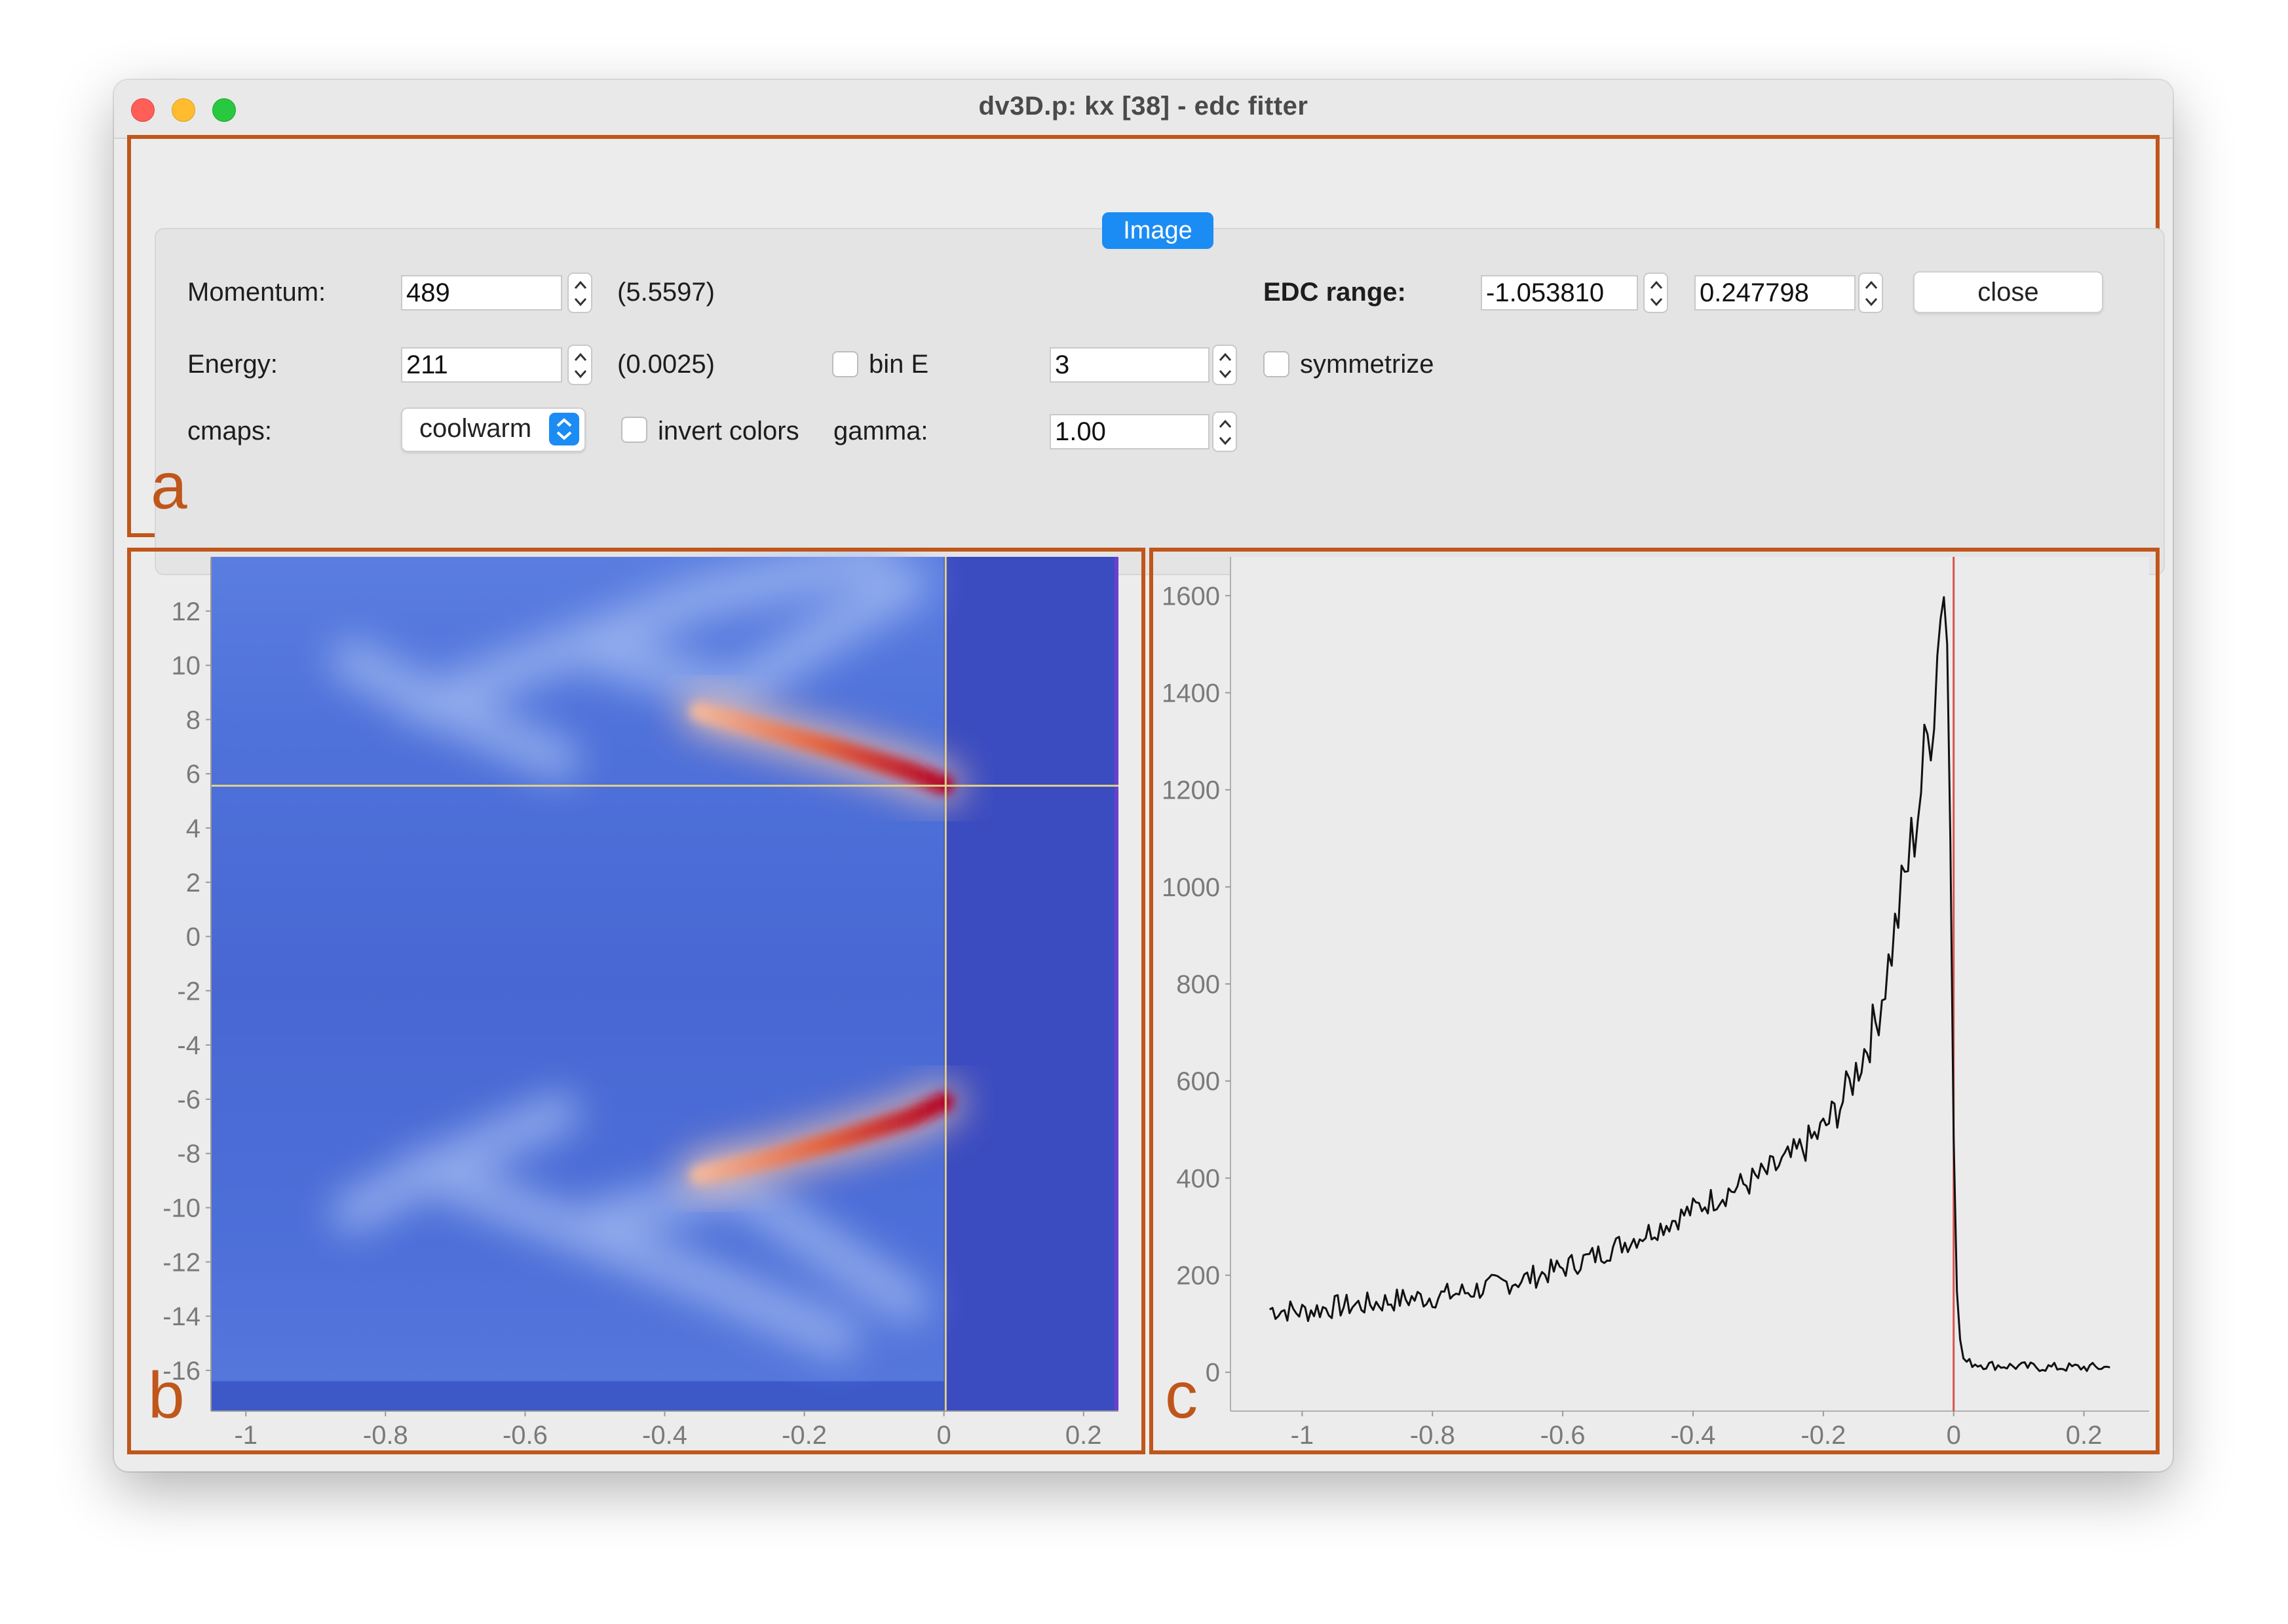  What do you see at coordinates (188, 1100) in the screenshot?
I see `y-tick-label: -6` at bounding box center [188, 1100].